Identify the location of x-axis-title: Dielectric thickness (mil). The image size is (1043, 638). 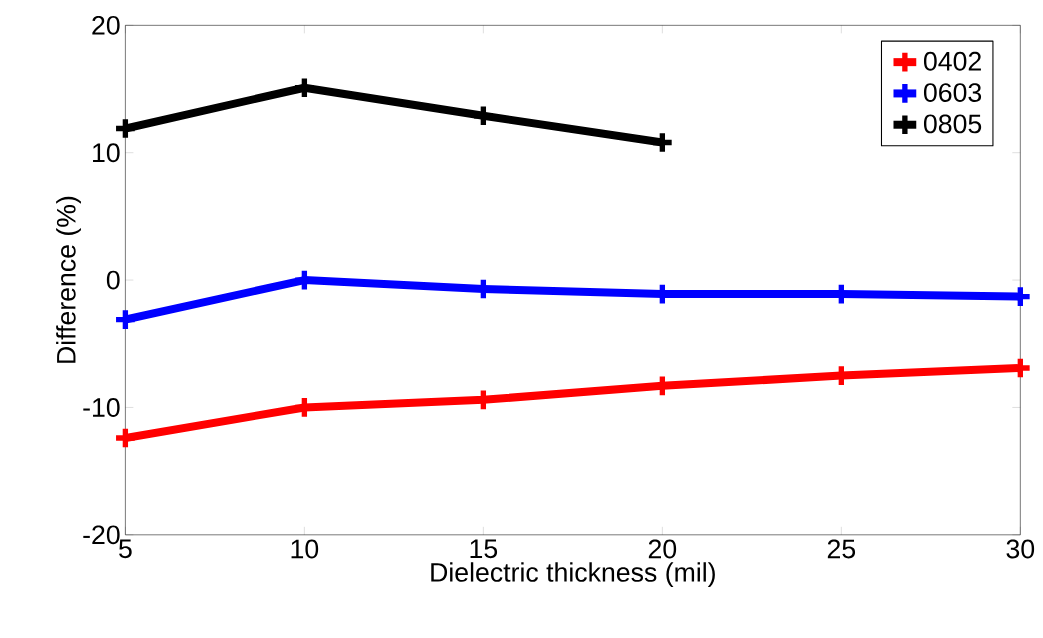
(573, 575).